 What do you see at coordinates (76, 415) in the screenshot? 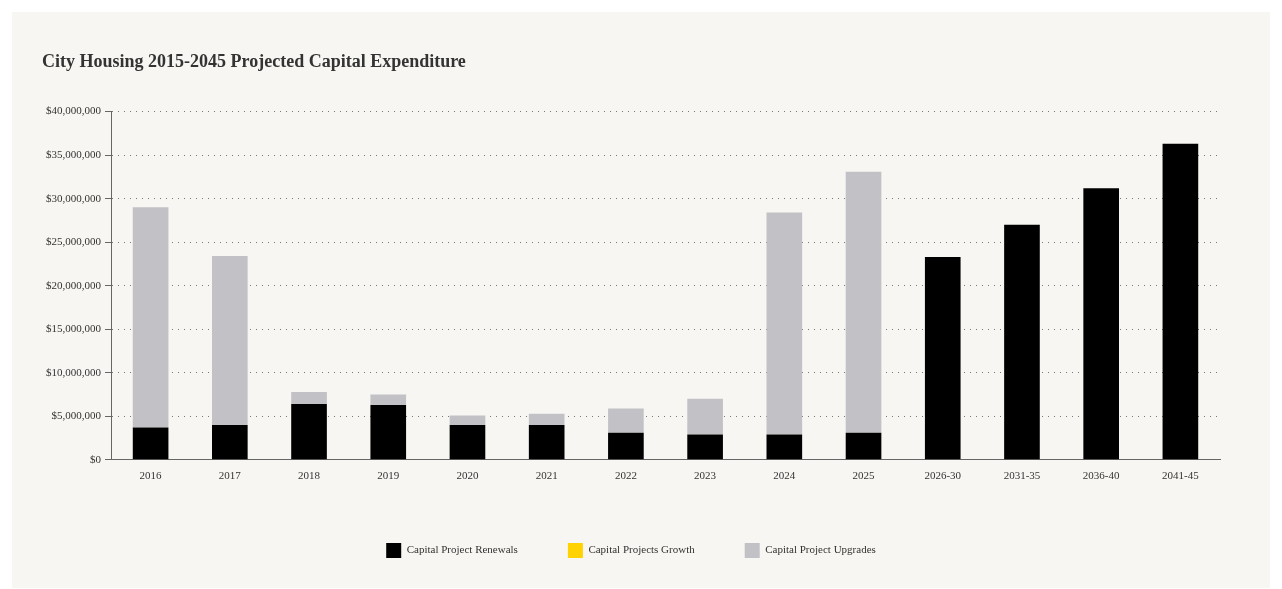
I see `y-tick-label: $5,000,000` at bounding box center [76, 415].